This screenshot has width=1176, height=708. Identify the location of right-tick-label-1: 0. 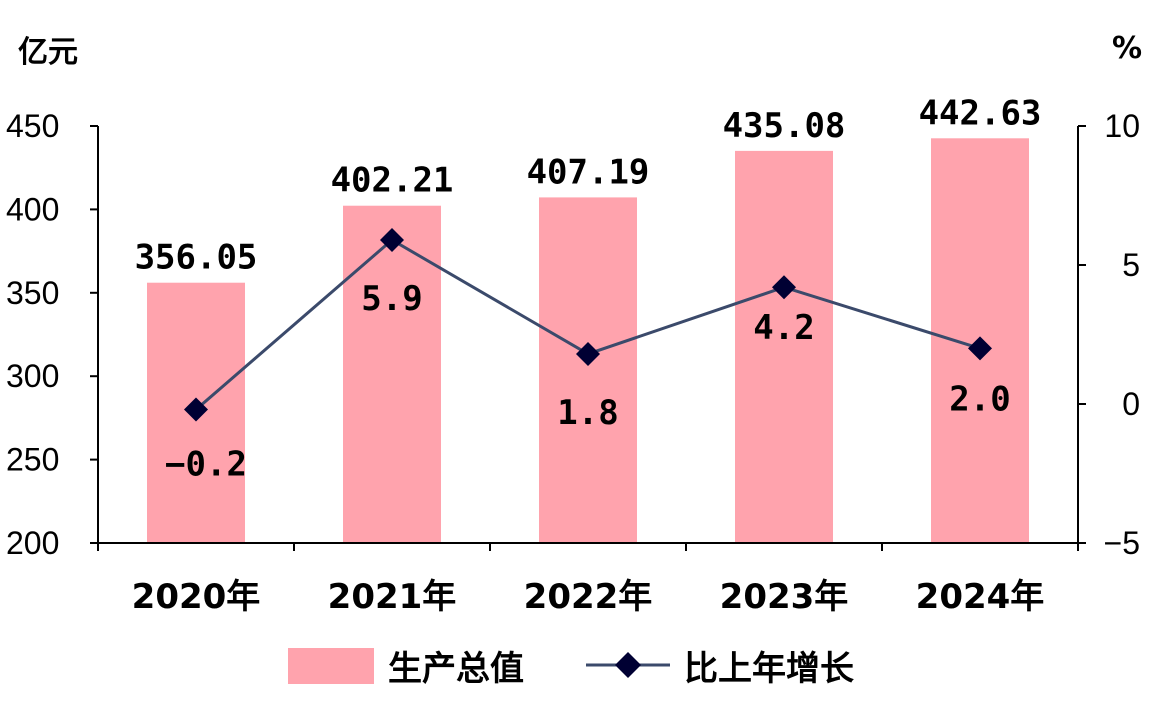
(1131, 404).